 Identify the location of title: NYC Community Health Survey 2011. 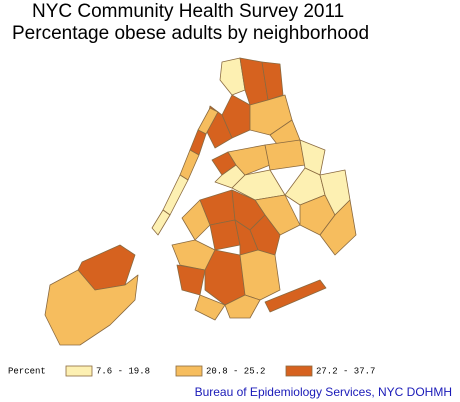
(188, 11).